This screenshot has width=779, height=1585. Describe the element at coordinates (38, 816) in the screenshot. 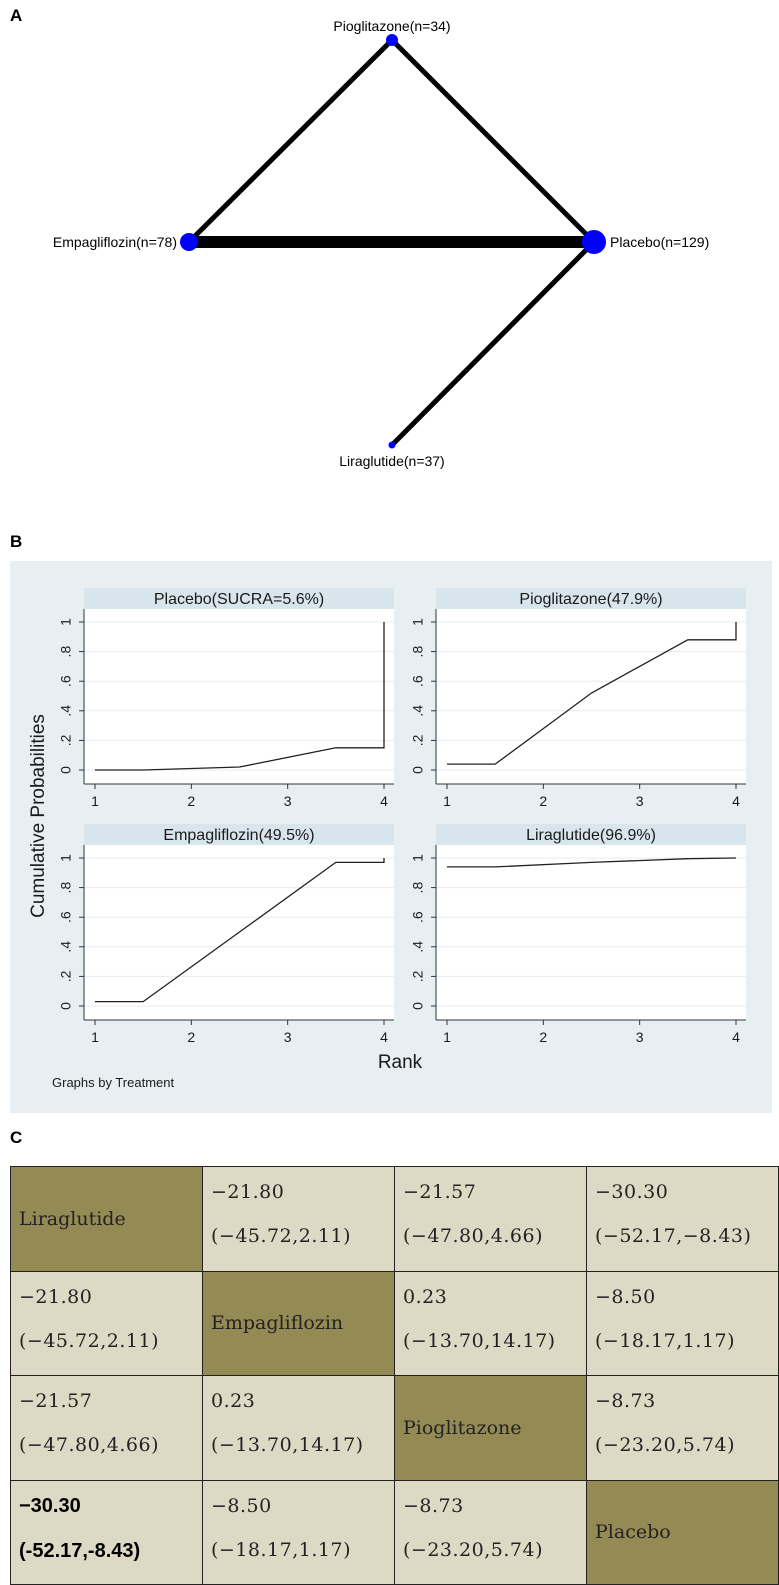

I see `y-axis-title: Cumulative Probabilities` at that location.